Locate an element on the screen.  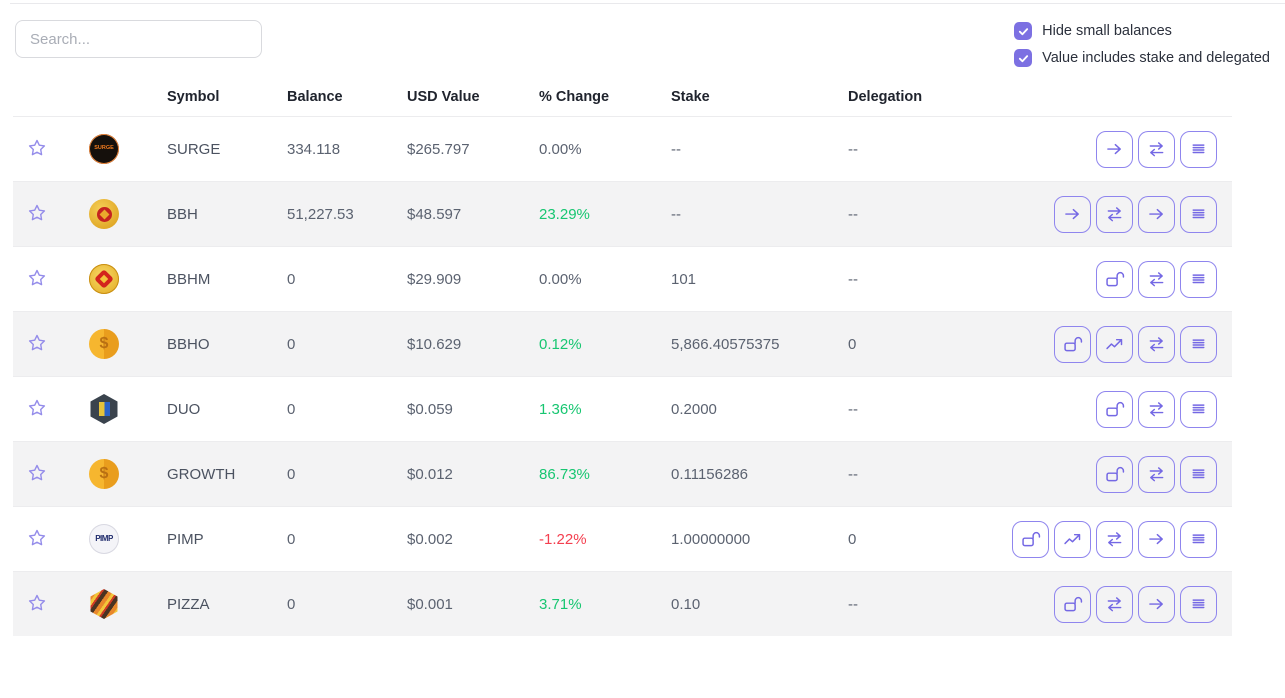
change-cell: 23.29% is located at coordinates (564, 214).